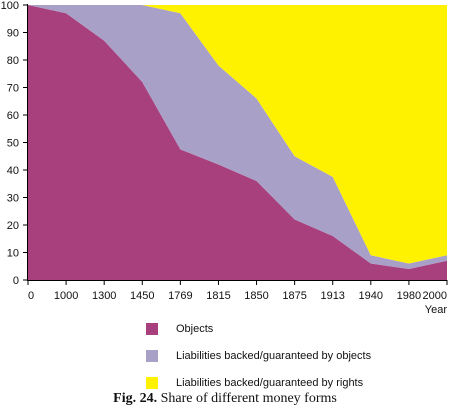 The height and width of the screenshot is (413, 450). What do you see at coordinates (332, 296) in the screenshot?
I see `x-tick-label: 1913` at bounding box center [332, 296].